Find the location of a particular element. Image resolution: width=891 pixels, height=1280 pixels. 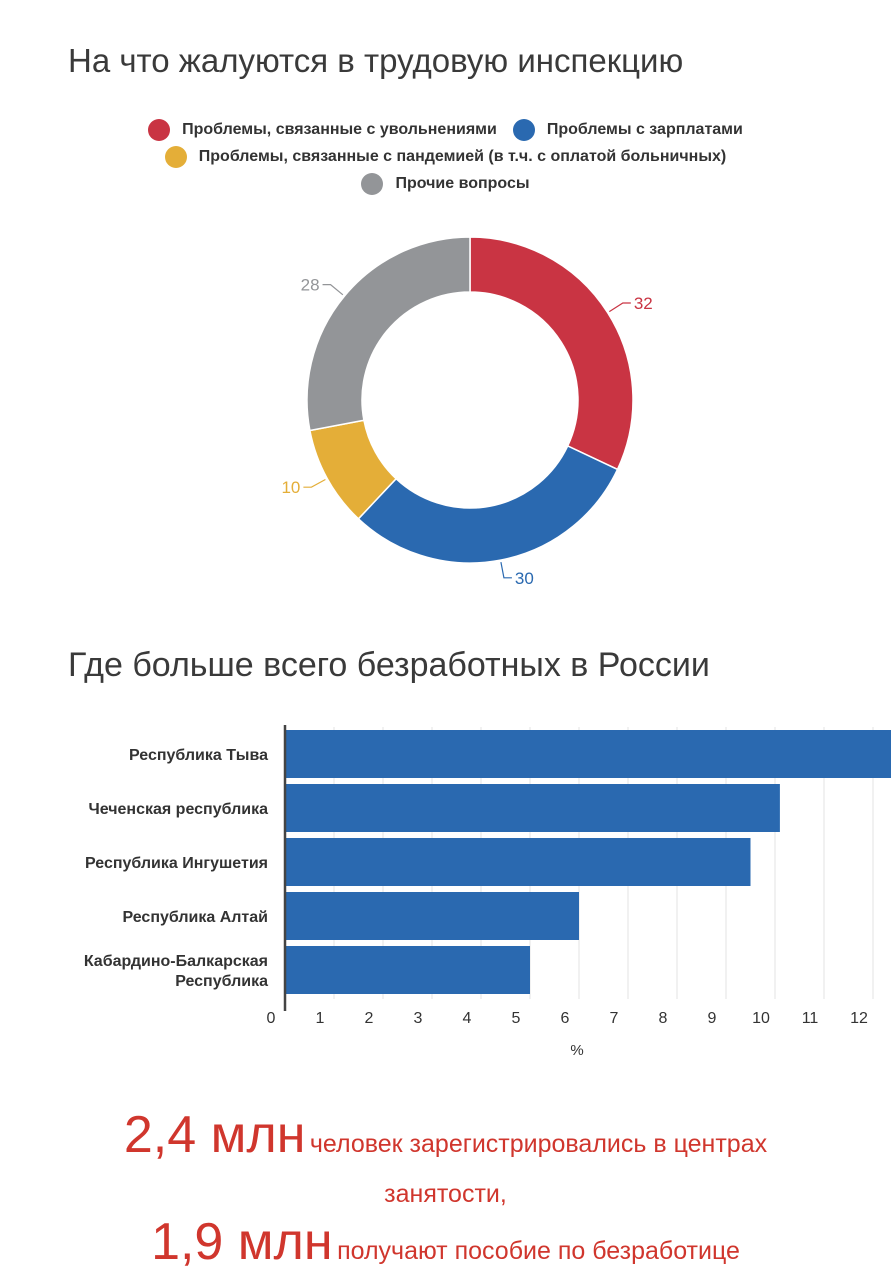

x-axis-label: % is located at coordinates (576, 1050).